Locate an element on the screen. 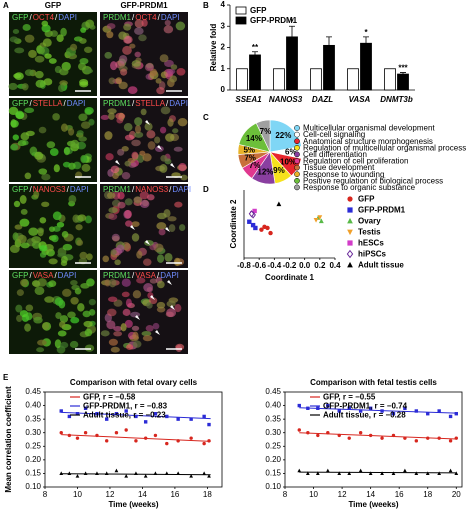 This screenshot has width=474, height=511. stain-label: GFP/STELLA/DAPI is located at coordinates (48, 103).